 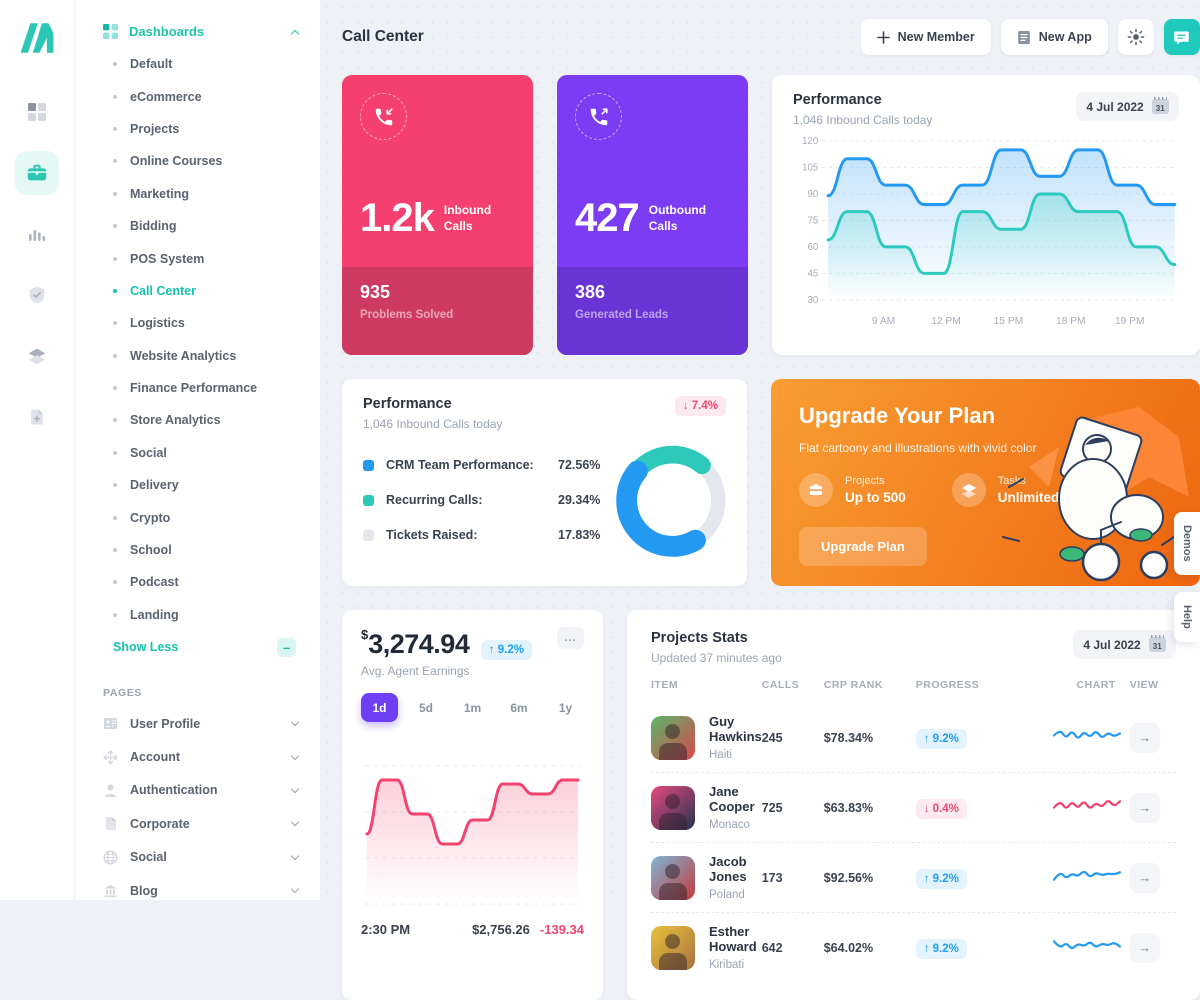 I want to click on document-icon, so click(x=1023, y=37).